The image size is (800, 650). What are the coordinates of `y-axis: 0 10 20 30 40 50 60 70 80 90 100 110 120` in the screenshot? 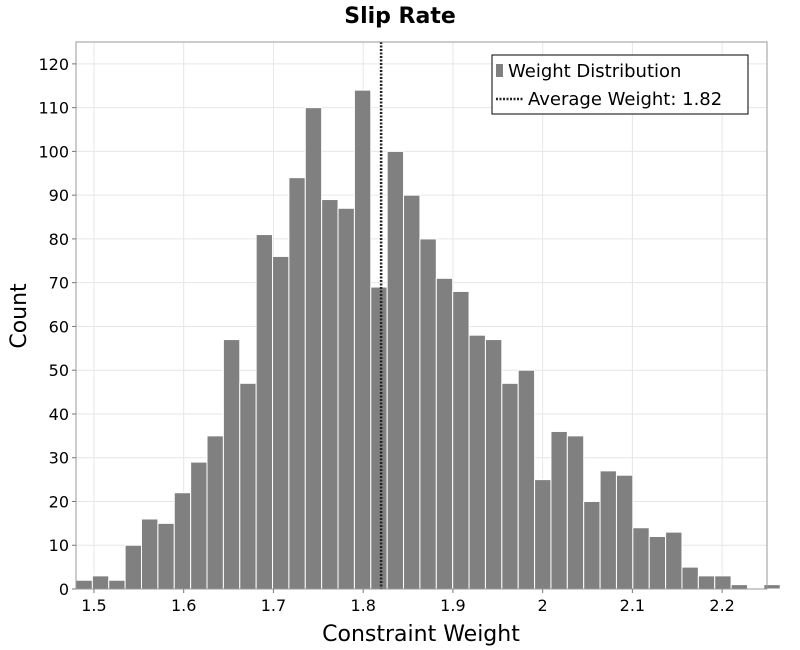 It's located at (57, 327).